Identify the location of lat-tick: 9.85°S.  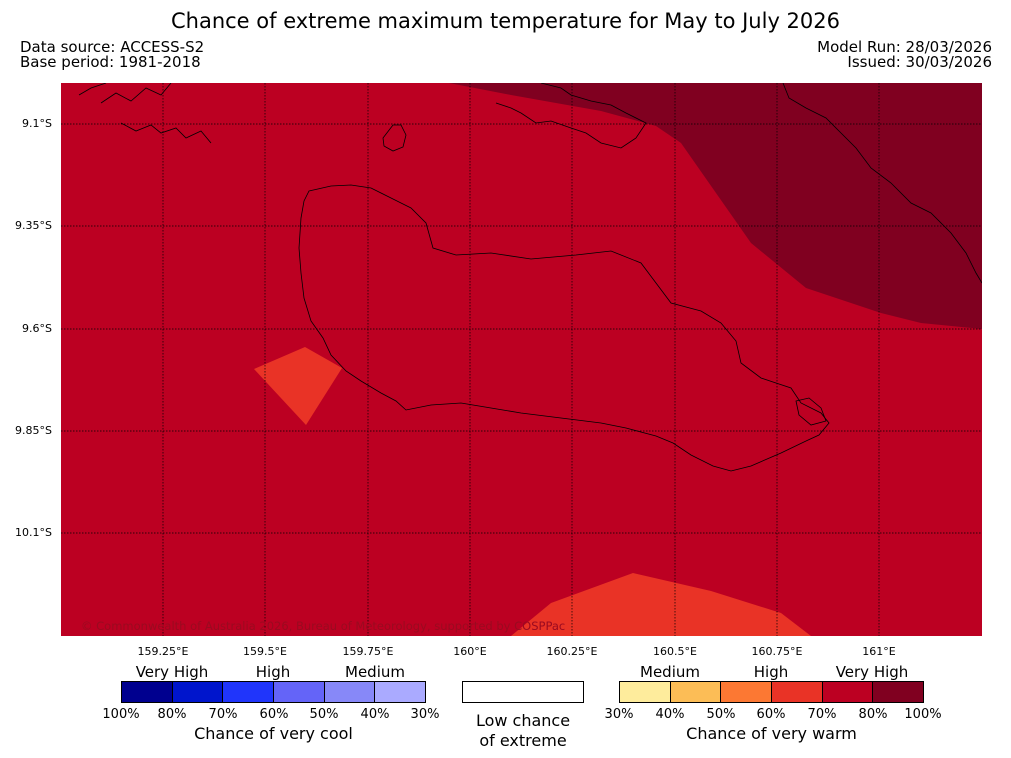
(33, 430).